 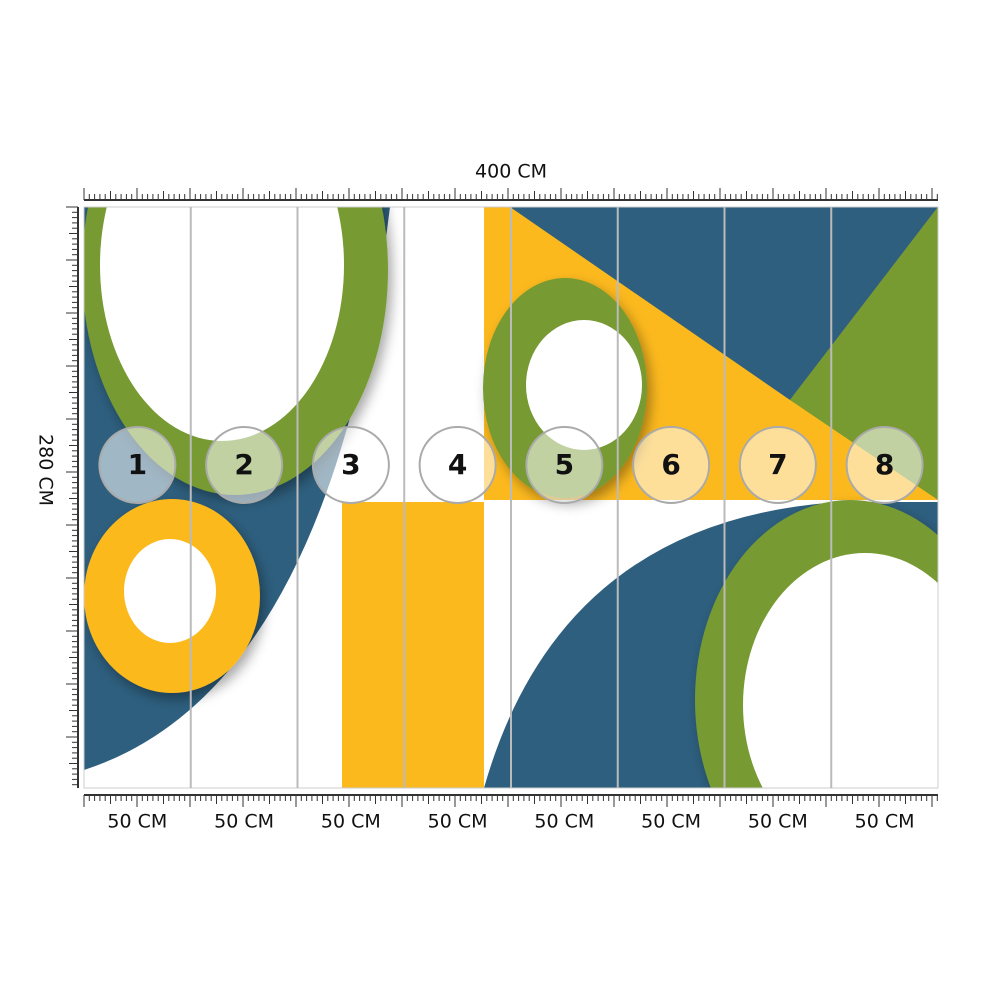 I want to click on panel-number: 1, so click(x=137, y=464).